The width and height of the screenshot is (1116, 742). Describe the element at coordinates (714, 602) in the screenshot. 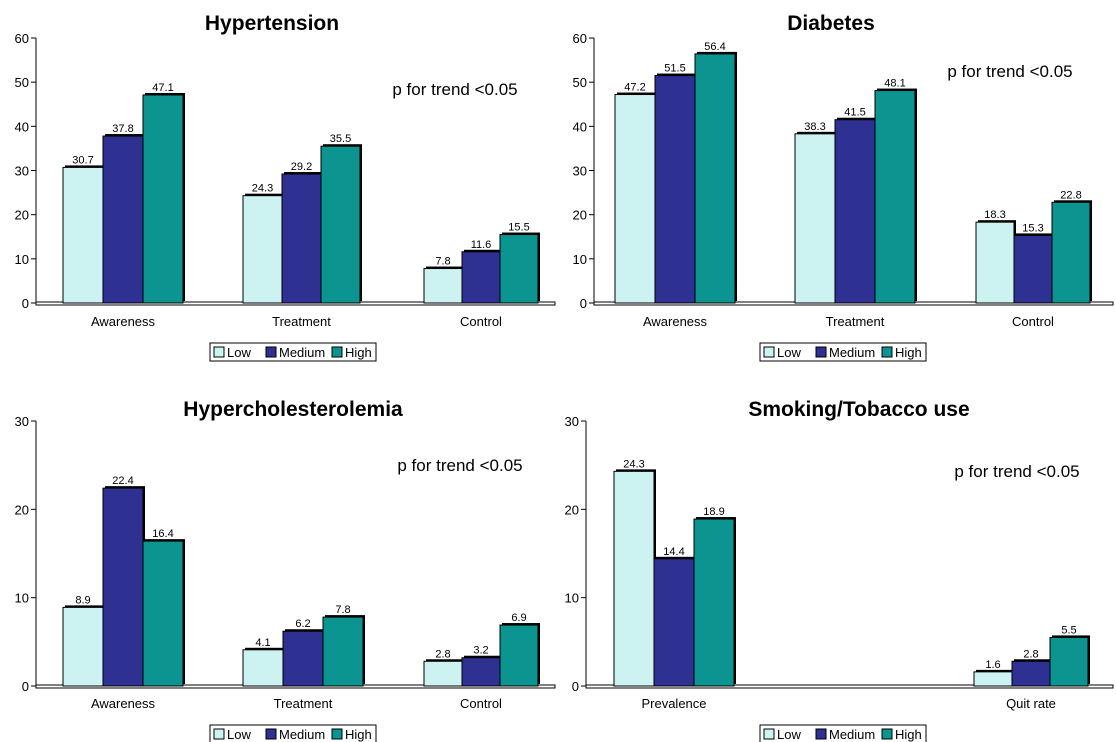

I see `bar-high-prevalence` at that location.